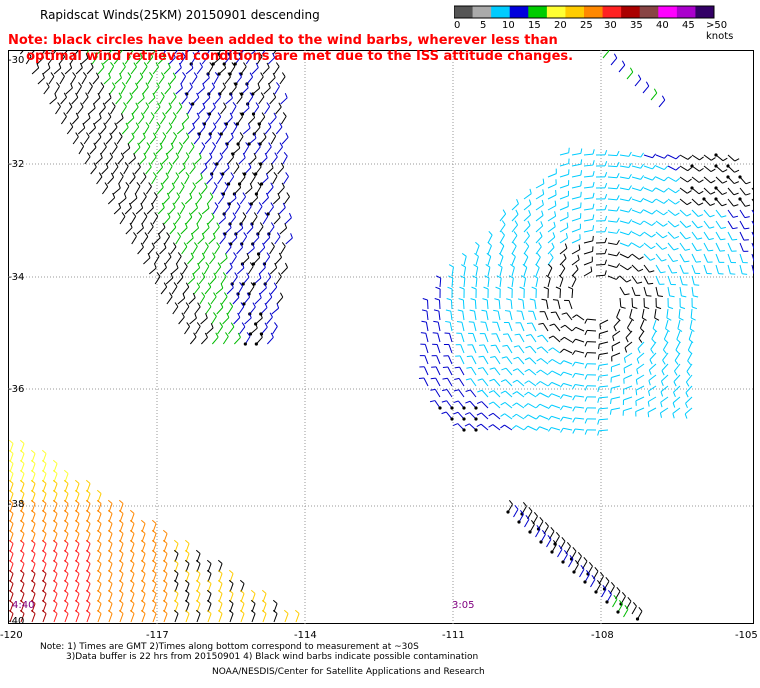 This screenshot has height=688, width=760. Describe the element at coordinates (16, 389) in the screenshot. I see `lat-label-36: -36` at that location.